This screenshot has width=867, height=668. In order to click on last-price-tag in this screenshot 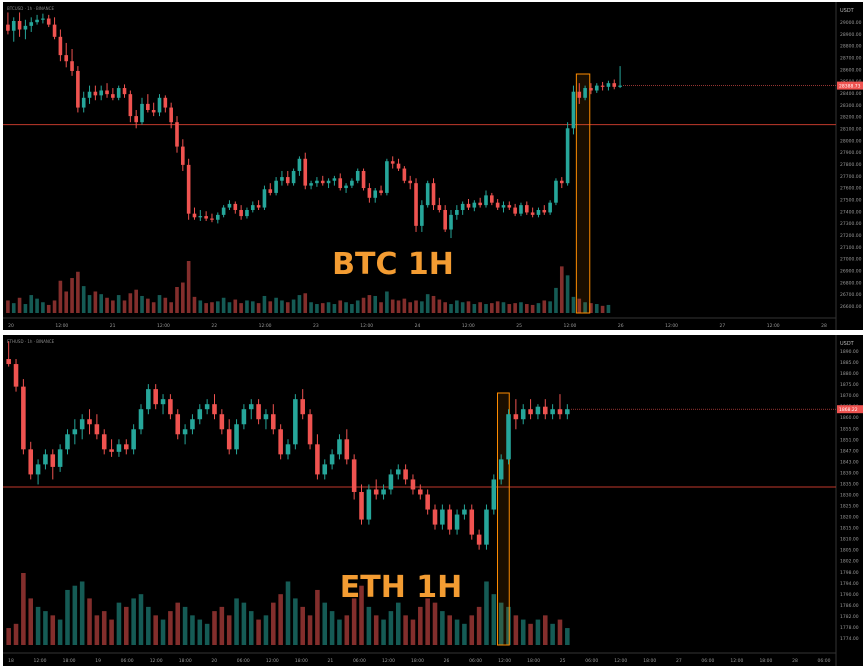, I will do `click(850, 85)`.